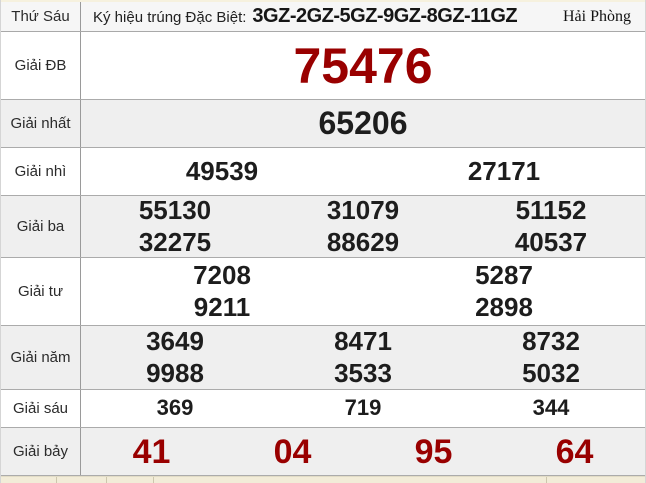 This screenshot has height=483, width=646. Describe the element at coordinates (41, 226) in the screenshot. I see `prize-label: Giải ba` at that location.